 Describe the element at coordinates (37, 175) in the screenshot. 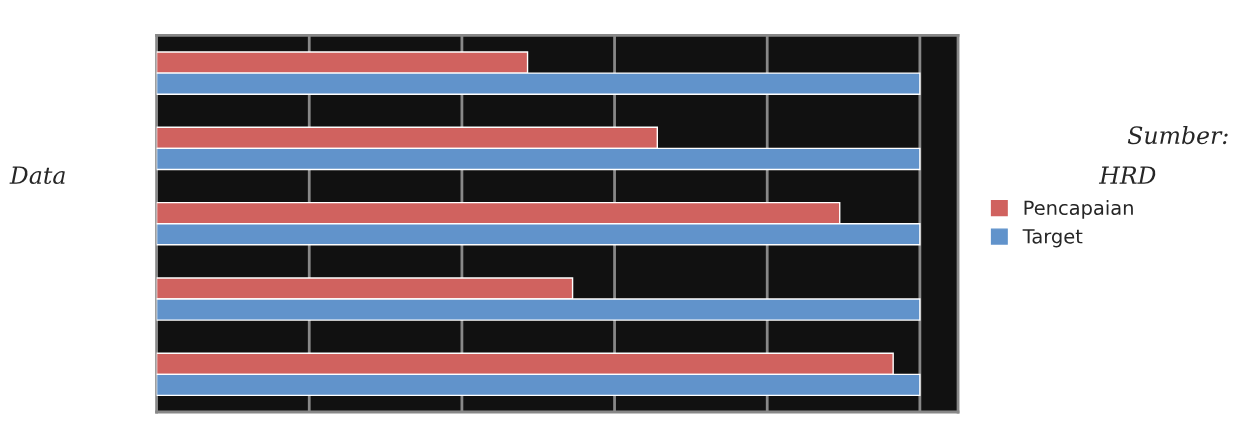

I see `text: Data` at that location.